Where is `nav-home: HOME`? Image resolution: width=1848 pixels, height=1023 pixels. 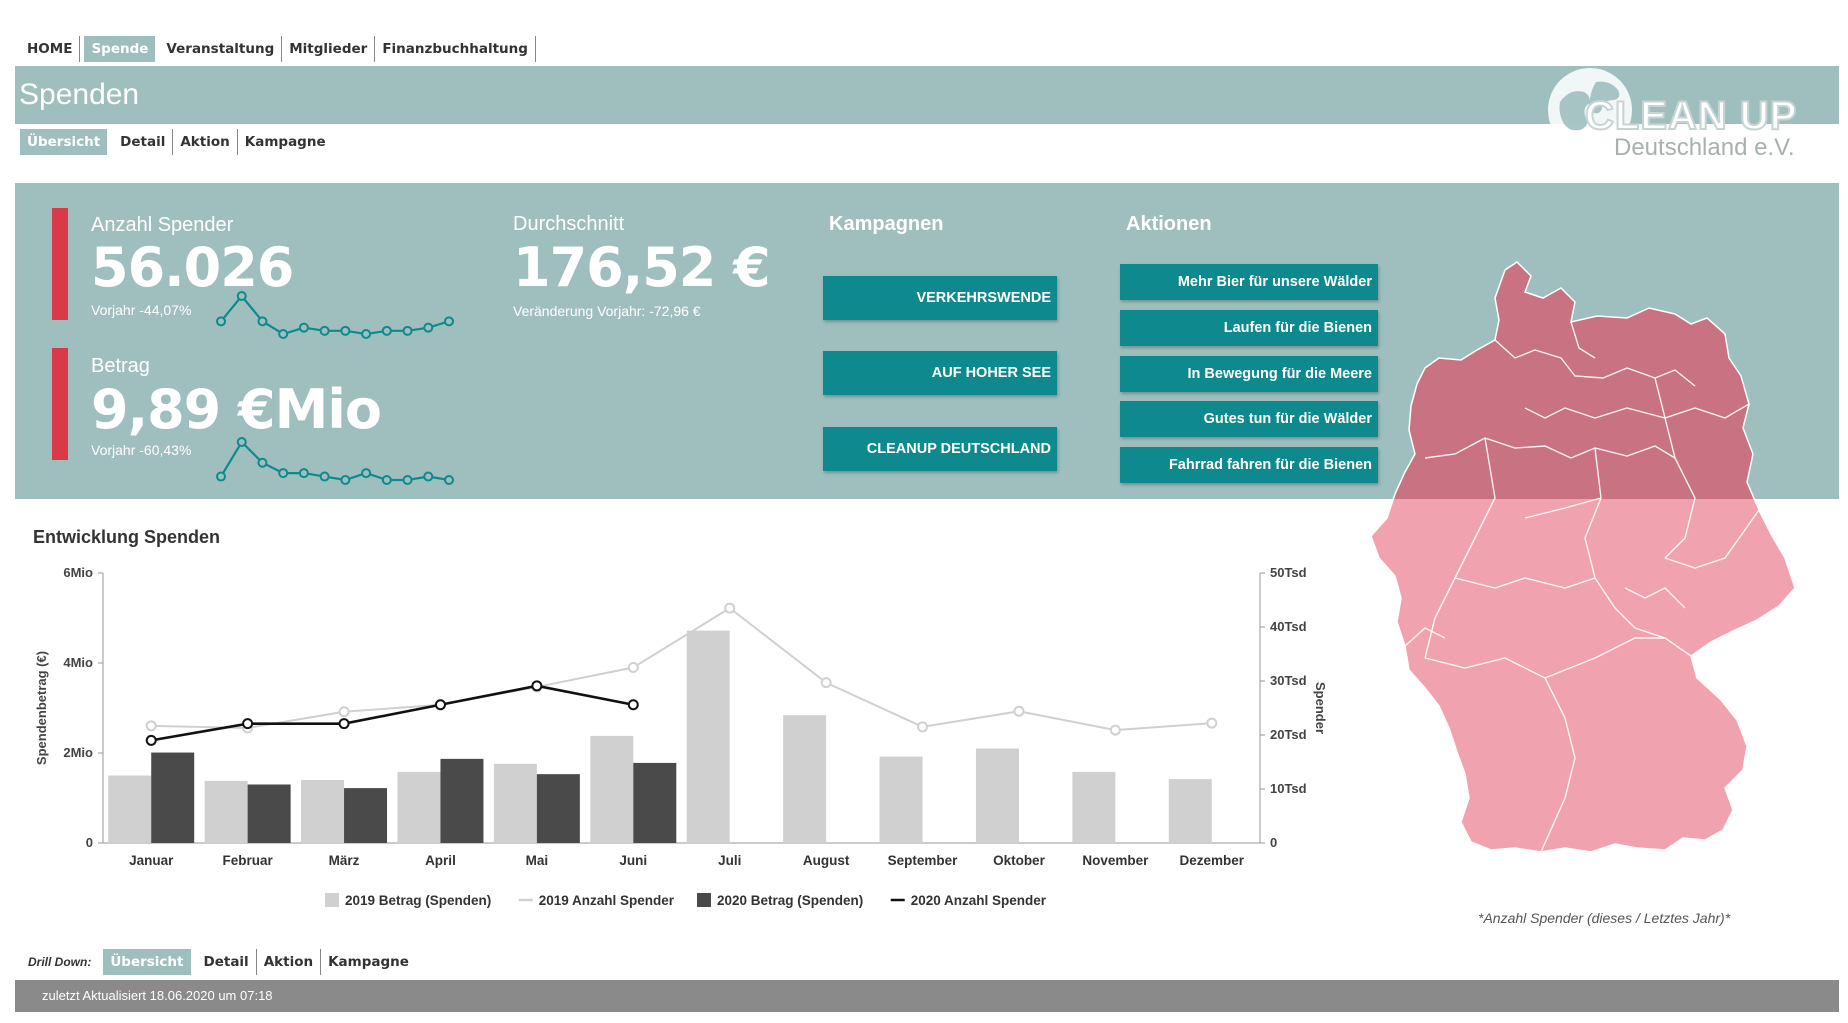 nav-home: HOME is located at coordinates (50, 49).